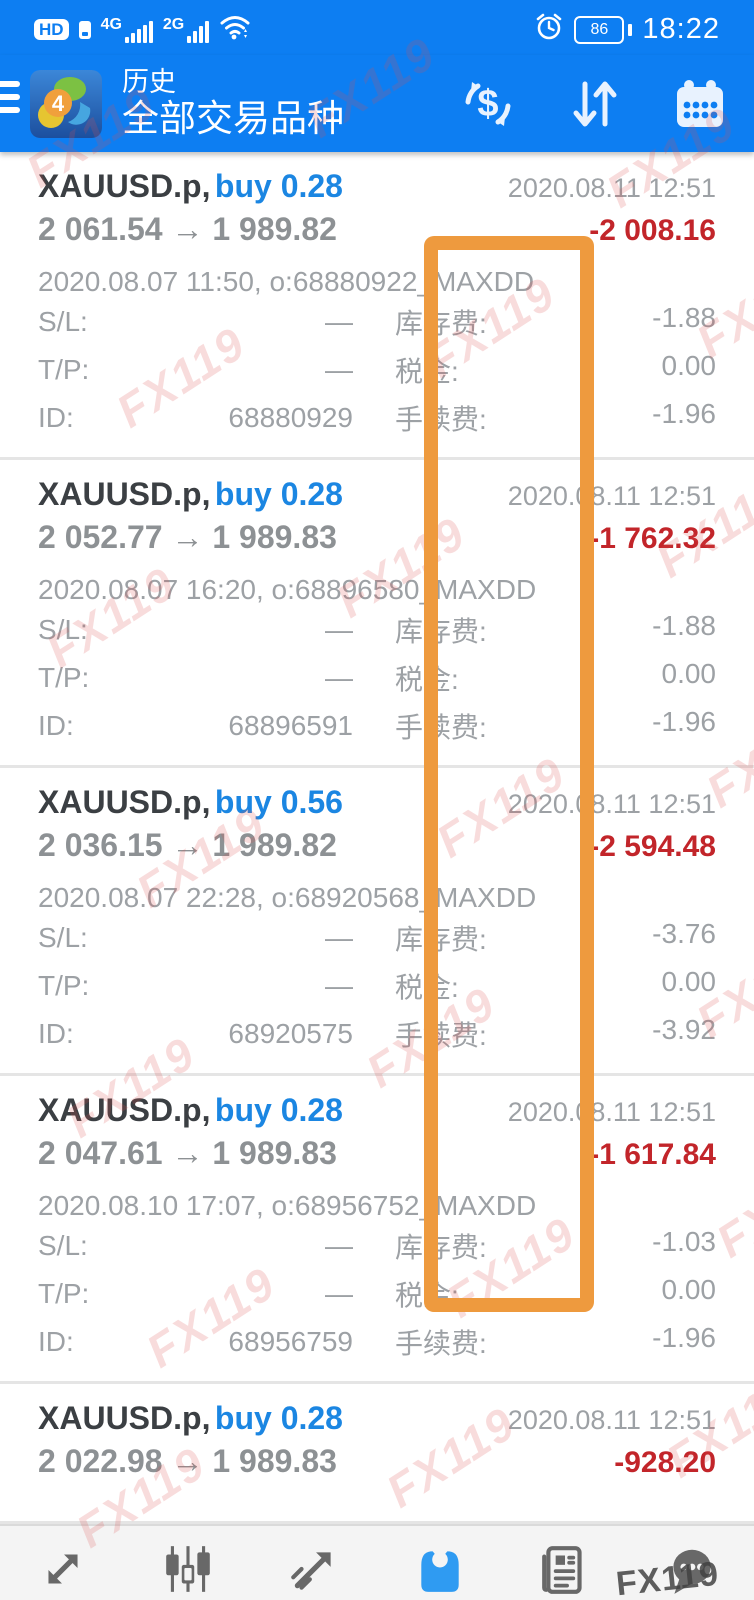 The height and width of the screenshot is (1600, 754). What do you see at coordinates (377, 103) in the screenshot?
I see `app-header: 4 历史 全部交易品种 $` at bounding box center [377, 103].